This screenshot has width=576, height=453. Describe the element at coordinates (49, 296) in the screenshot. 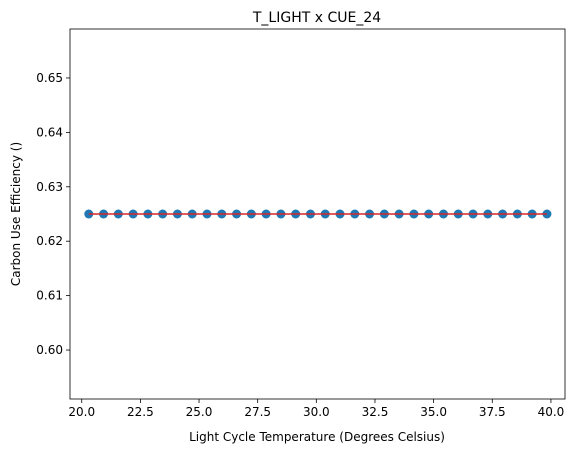

I see `y-tick-label: 0.61` at that location.